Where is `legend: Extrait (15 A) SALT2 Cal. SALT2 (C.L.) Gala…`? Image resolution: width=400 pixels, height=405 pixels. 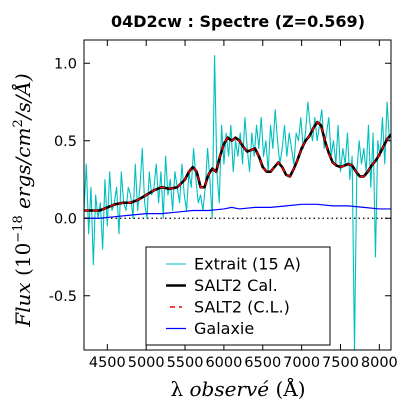
legend: Extrait (15 A) SALT2 Cal. SALT2 (C.L.) Gala… is located at coordinates (238, 296).